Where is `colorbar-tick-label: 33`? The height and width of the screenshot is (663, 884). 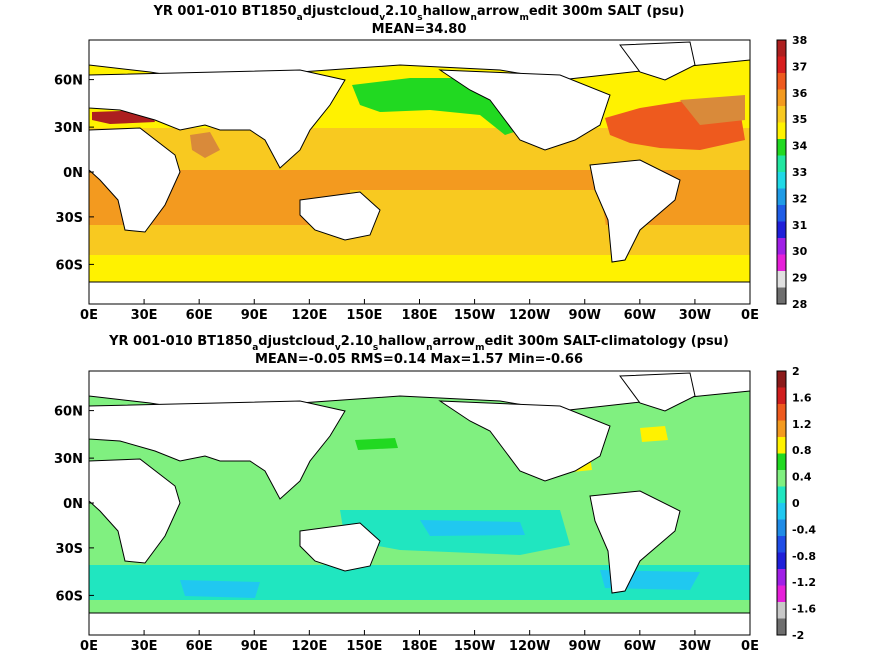 colorbar-tick-label: 33 is located at coordinates (799, 172).